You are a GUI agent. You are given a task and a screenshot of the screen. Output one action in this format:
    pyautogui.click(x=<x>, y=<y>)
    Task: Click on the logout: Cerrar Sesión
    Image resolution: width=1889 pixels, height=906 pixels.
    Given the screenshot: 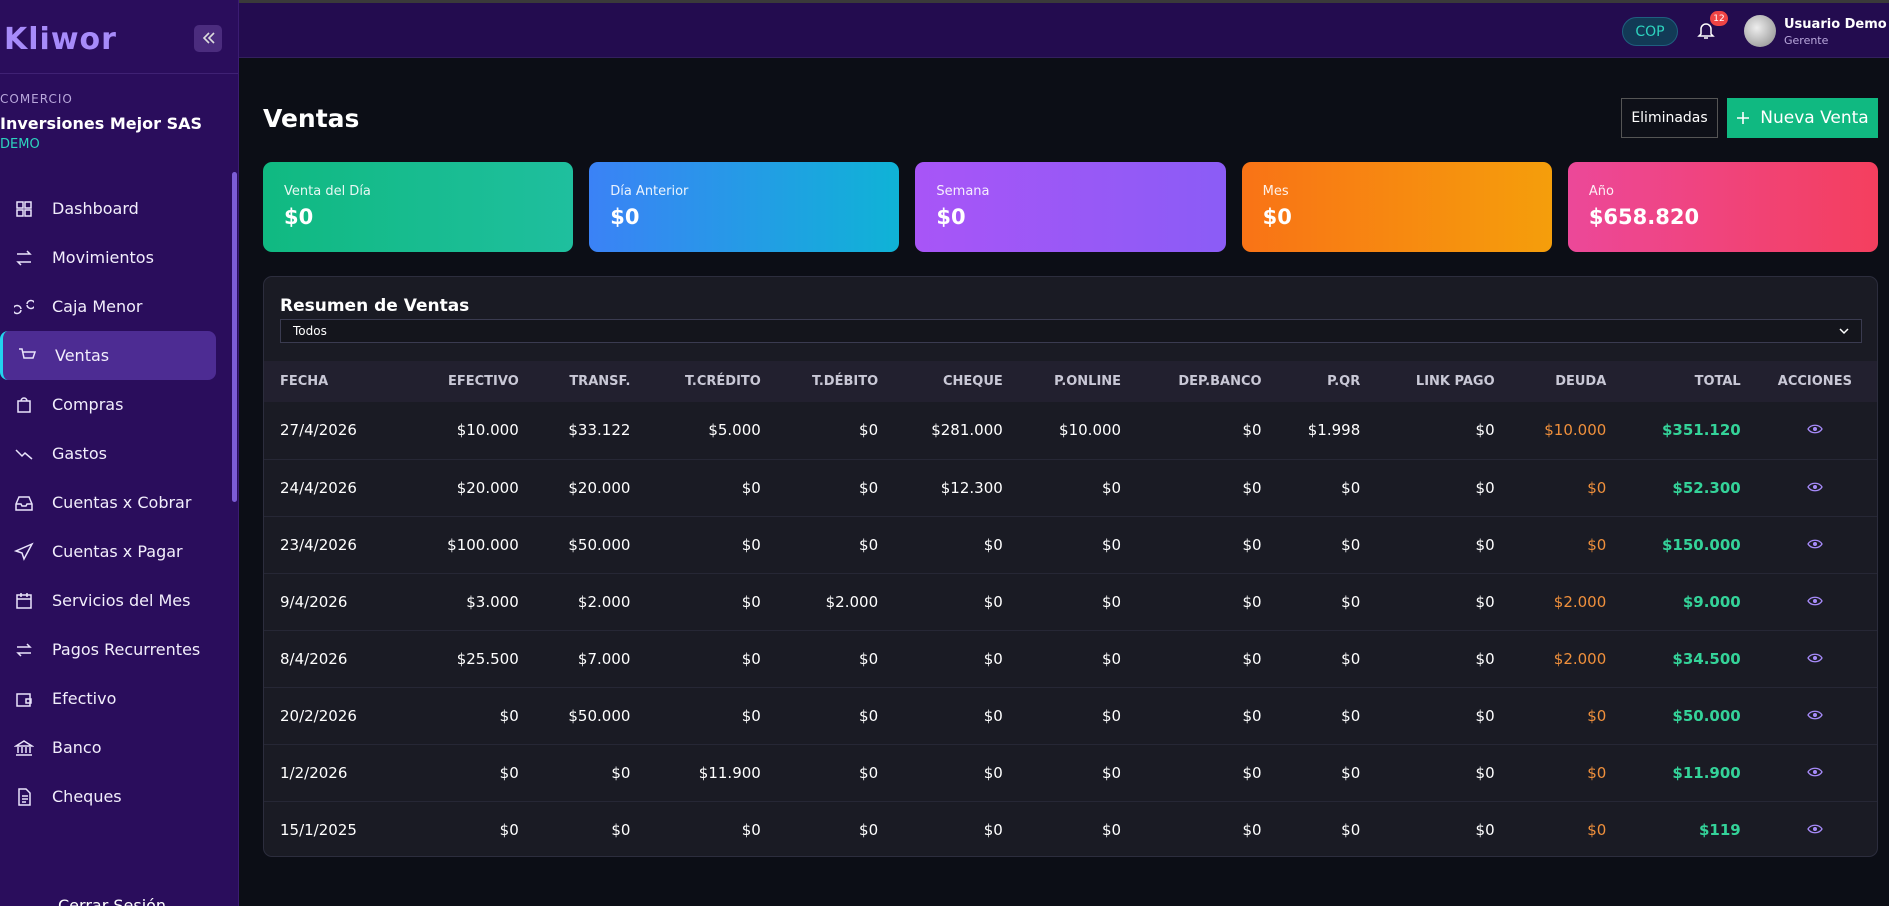 What is the action you would take?
    pyautogui.click(x=112, y=901)
    